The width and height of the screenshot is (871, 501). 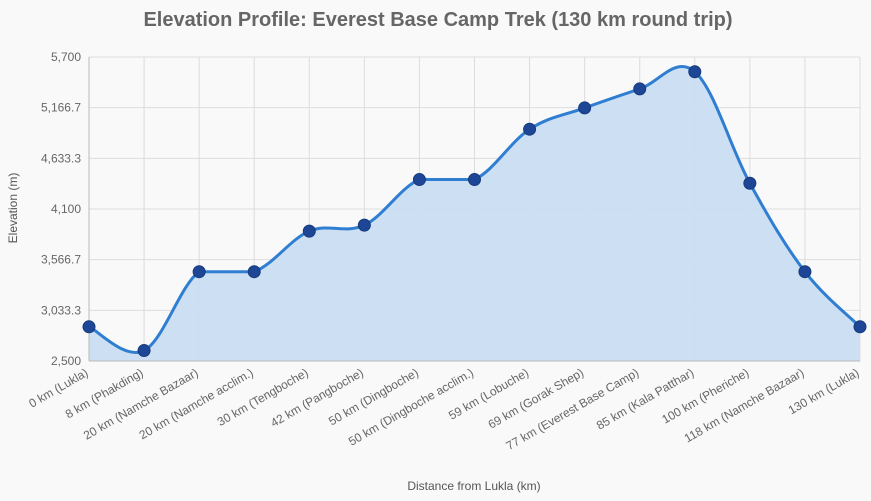 What do you see at coordinates (263, 396) in the screenshot?
I see `x-tick-label: 30 km (Tengboche)` at bounding box center [263, 396].